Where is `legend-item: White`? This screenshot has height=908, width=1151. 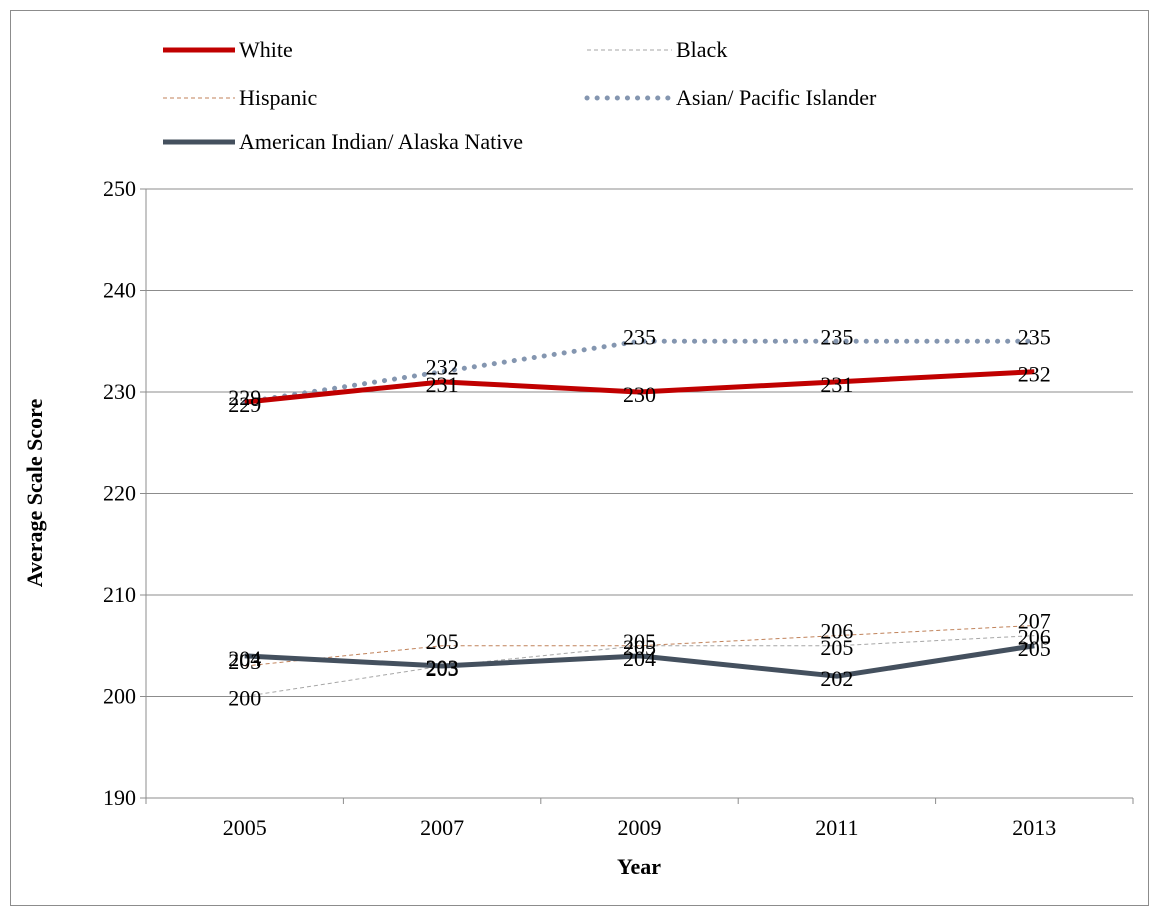 legend-item: White is located at coordinates (228, 49).